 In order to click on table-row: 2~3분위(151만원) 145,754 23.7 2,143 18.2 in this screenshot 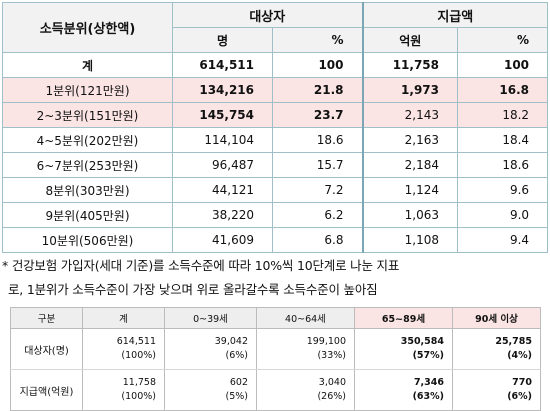, I will do `click(275, 115)`.